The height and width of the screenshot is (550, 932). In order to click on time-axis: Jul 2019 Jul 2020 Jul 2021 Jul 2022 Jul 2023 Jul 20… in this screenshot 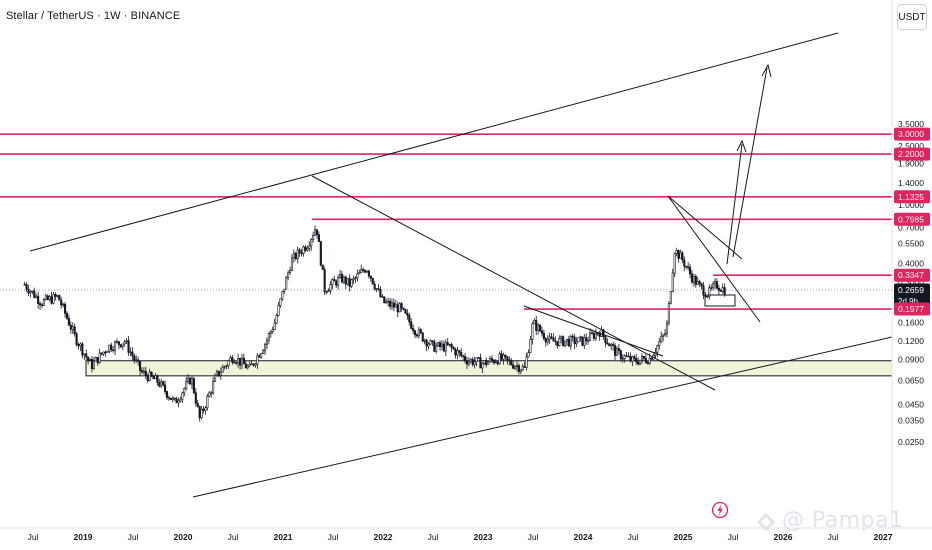, I will do `click(460, 537)`.